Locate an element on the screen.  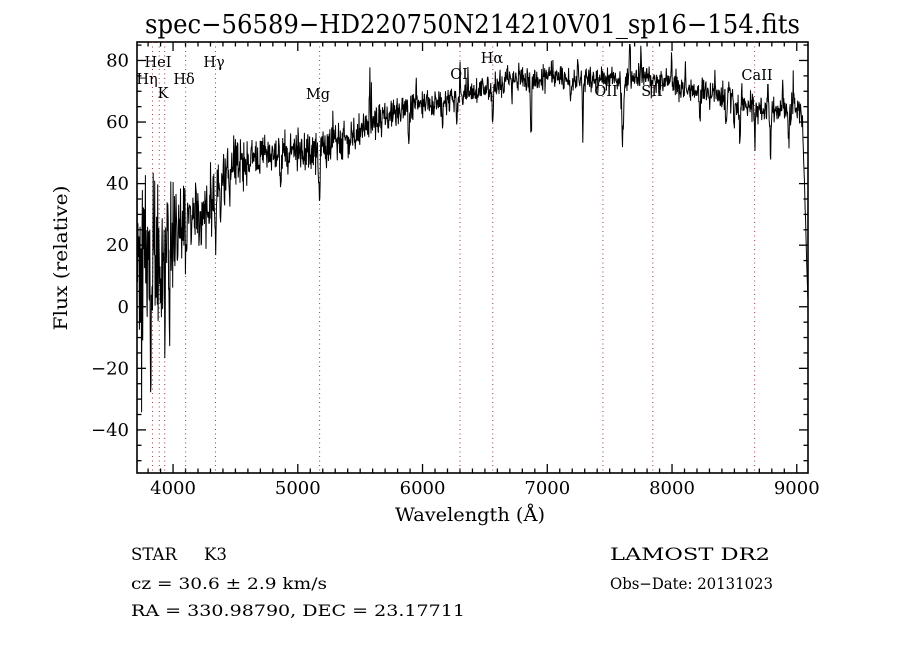
spectral-line-label: OII is located at coordinates (605, 92).